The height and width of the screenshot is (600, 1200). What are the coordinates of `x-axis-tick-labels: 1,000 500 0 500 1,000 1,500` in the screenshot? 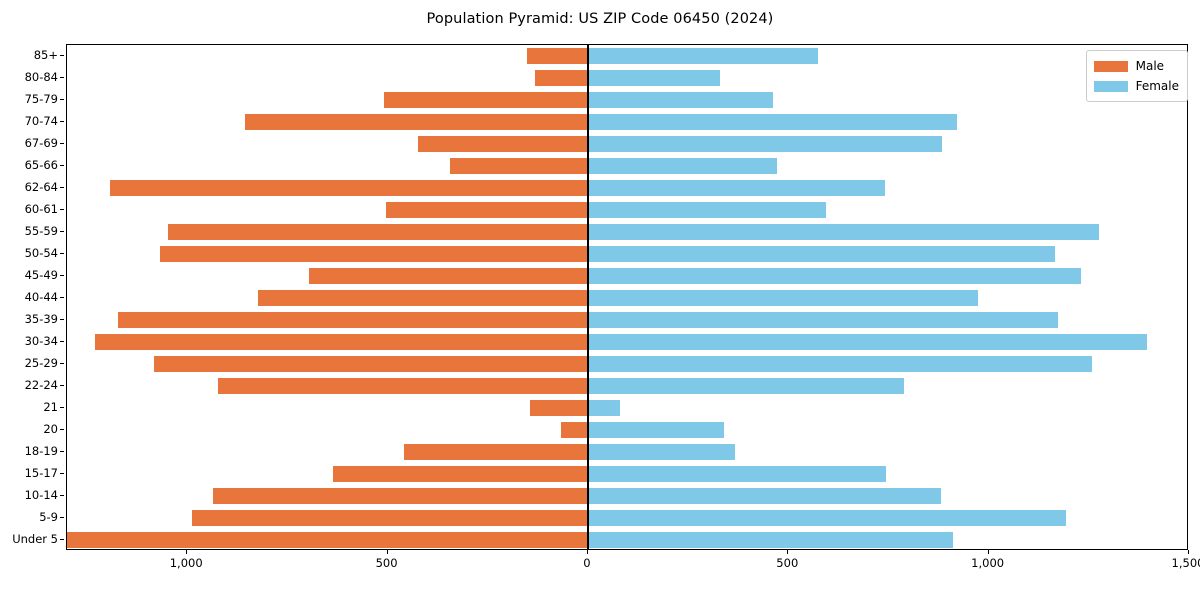 It's located at (633, 561).